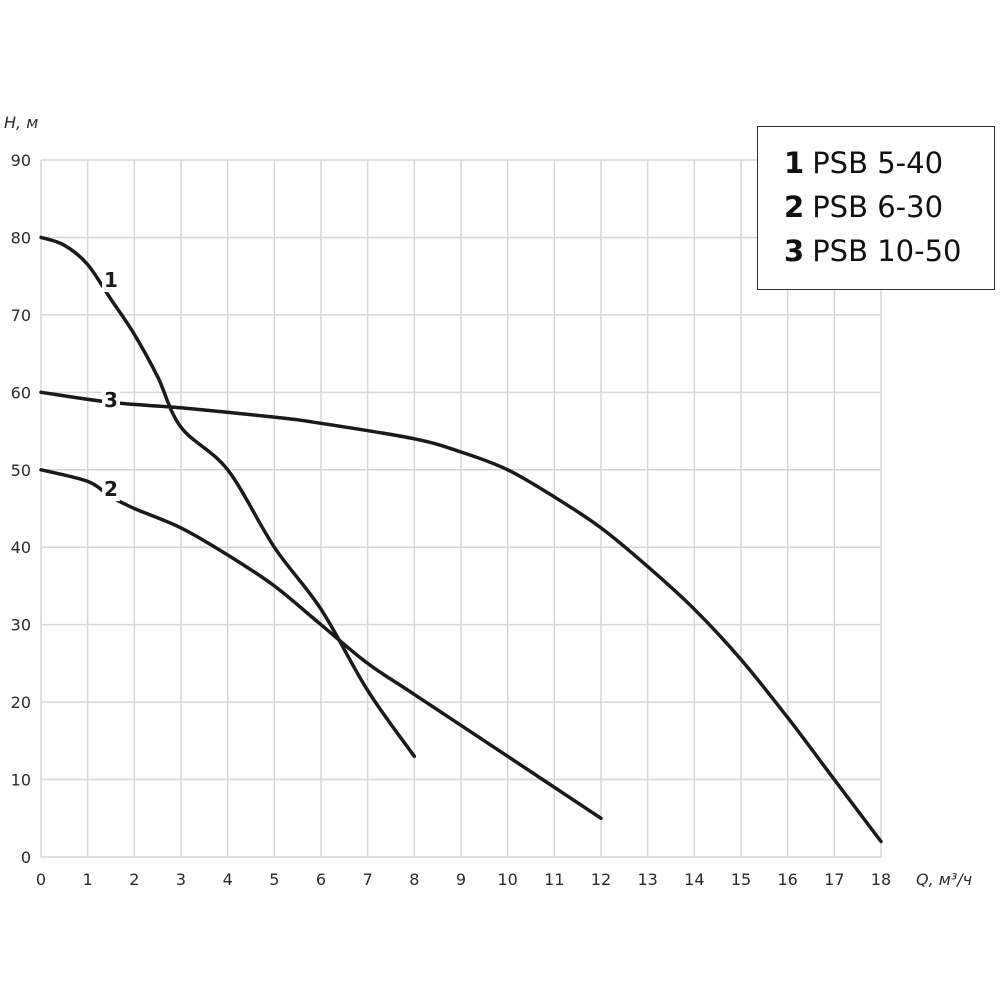 This screenshot has width=1000, height=1000. I want to click on curve-labels: 1 2 3, so click(111, 385).